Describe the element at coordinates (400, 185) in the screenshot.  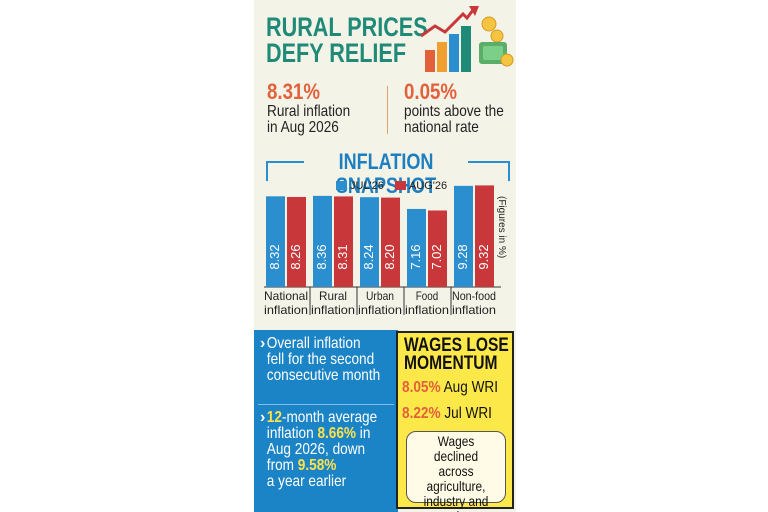
I see `legend-swatch-aug` at that location.